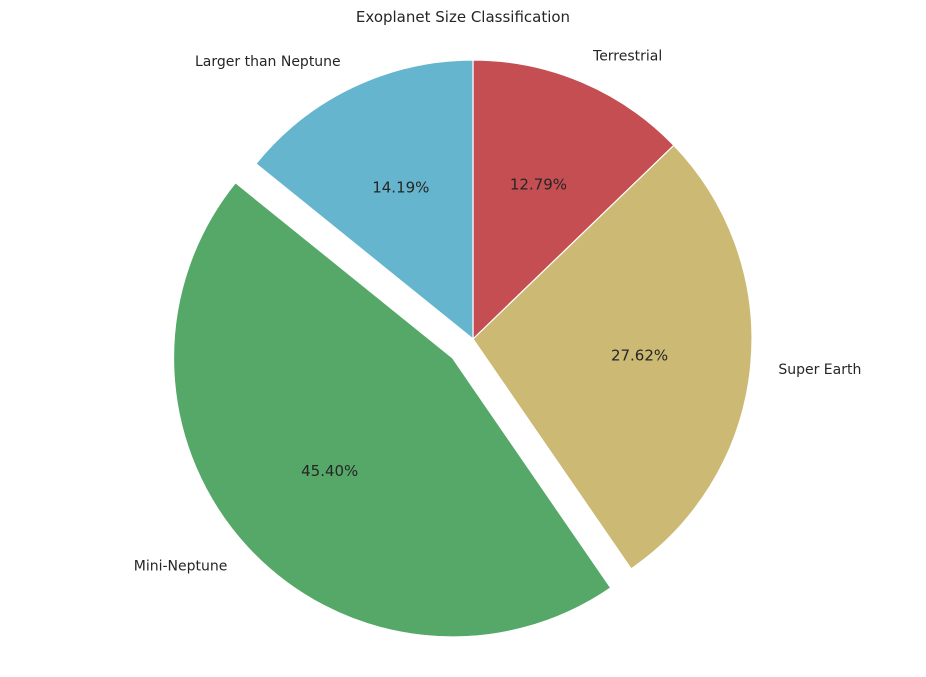  Describe the element at coordinates (400, 187) in the screenshot. I see `pct-label-larger-than-neptune: 14.19%` at that location.